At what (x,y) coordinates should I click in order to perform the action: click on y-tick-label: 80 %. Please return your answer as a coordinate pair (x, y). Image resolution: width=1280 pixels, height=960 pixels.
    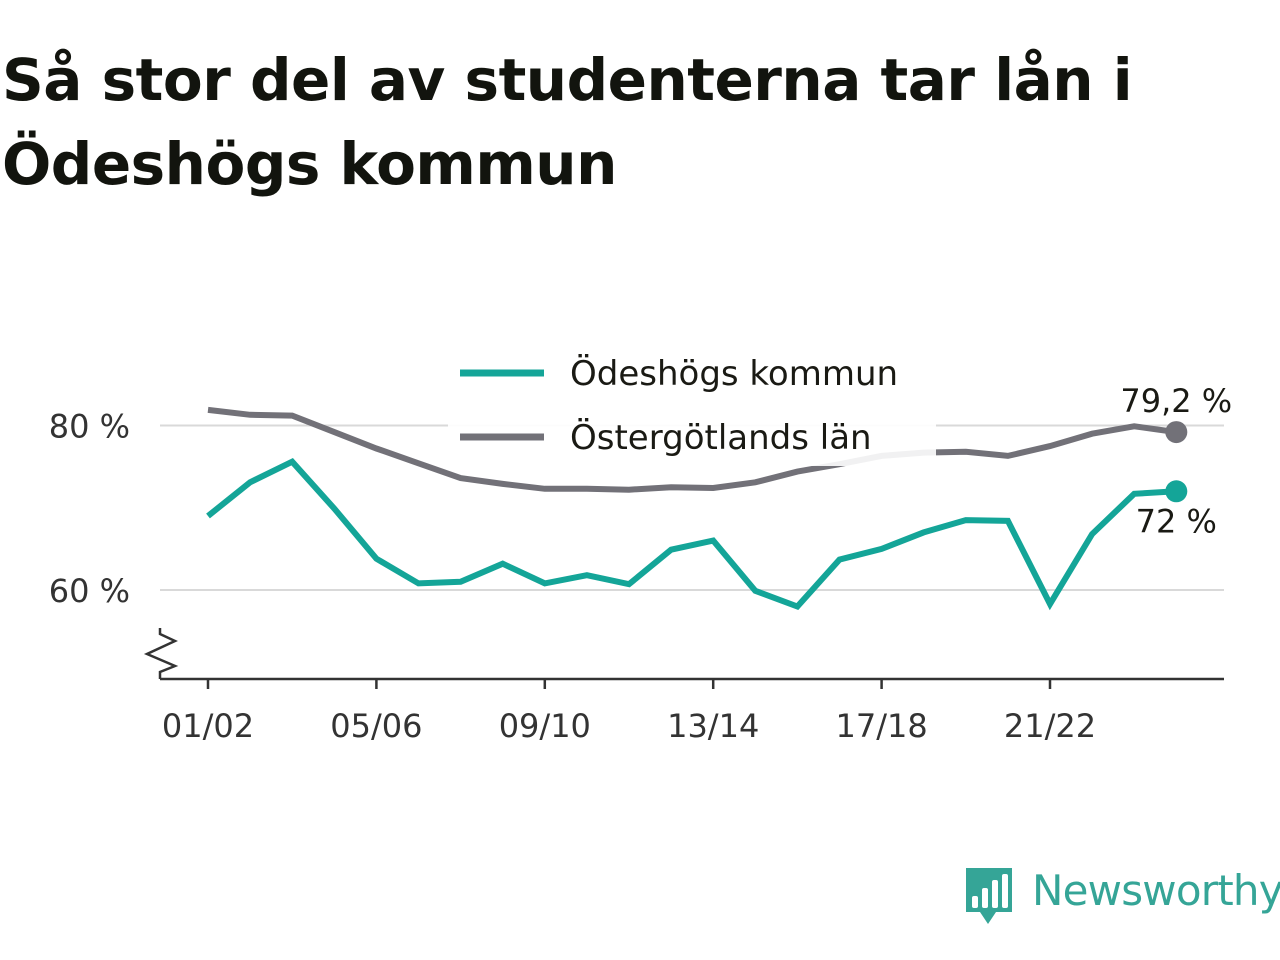
    Looking at the image, I should click on (89, 427).